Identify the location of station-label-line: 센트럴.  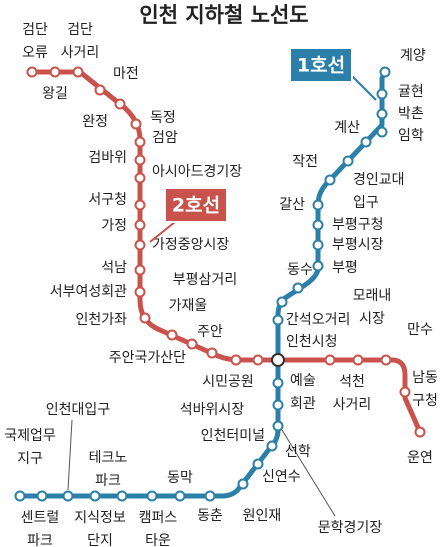
(40, 518).